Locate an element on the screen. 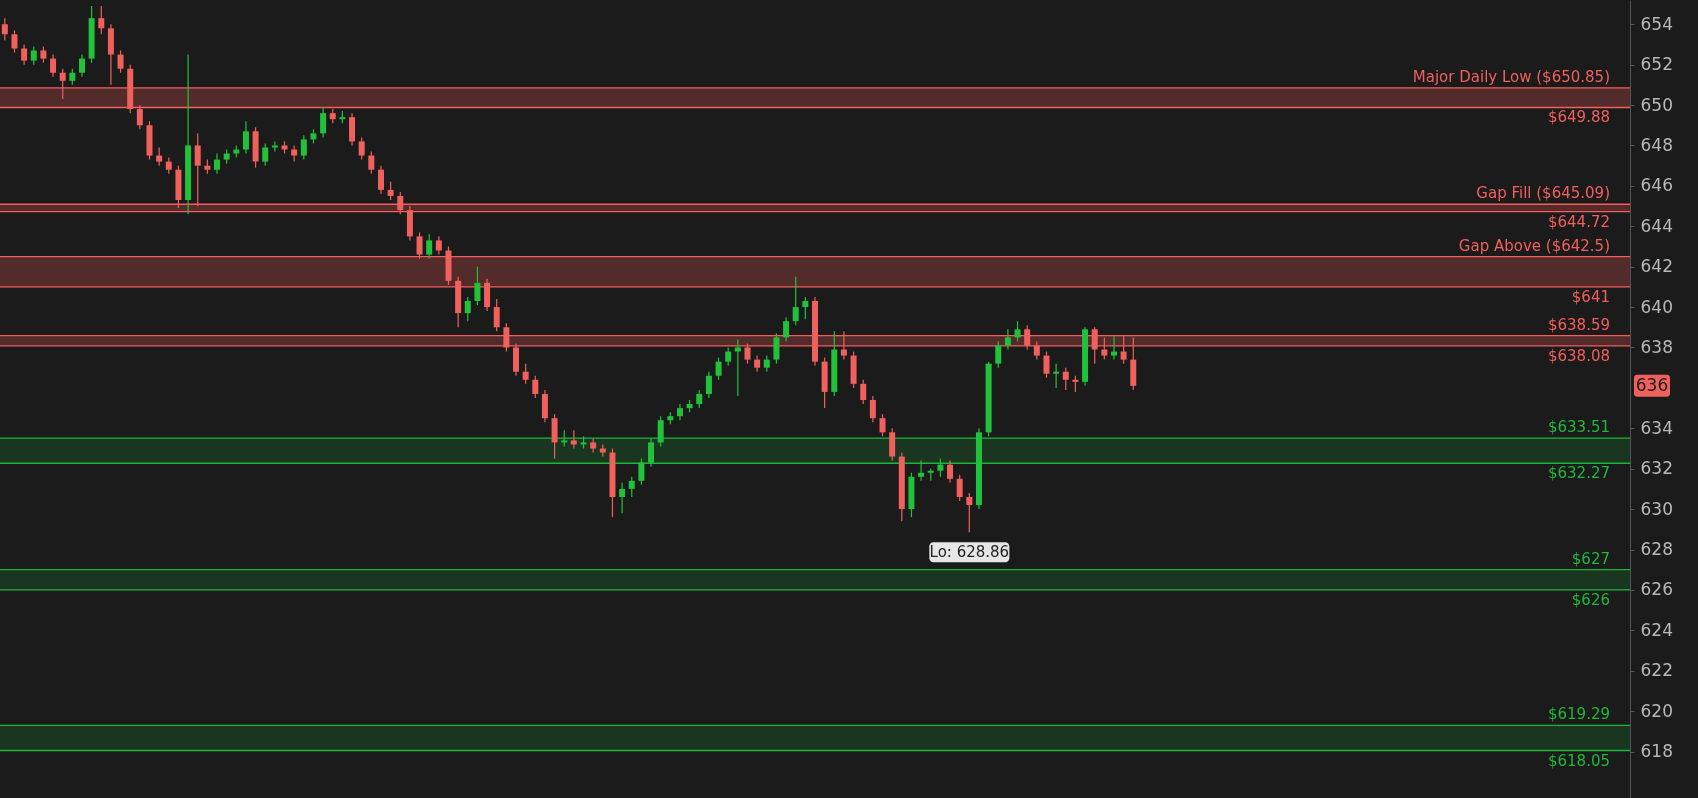 The width and height of the screenshot is (1698, 798). y-tick-label: 626 is located at coordinates (1656, 589).